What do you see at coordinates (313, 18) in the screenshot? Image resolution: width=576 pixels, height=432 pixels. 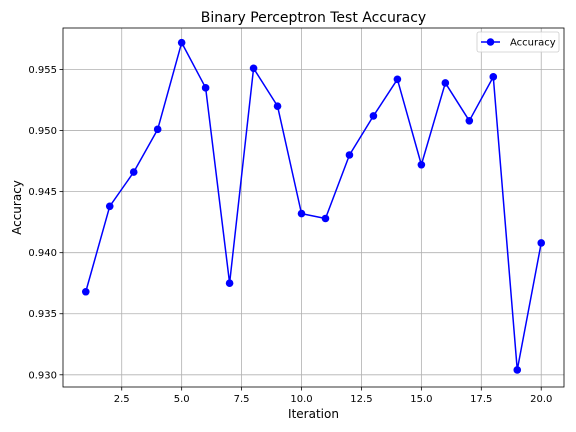 I see `chart-title: Binary Perceptron Test Accuracy` at bounding box center [313, 18].